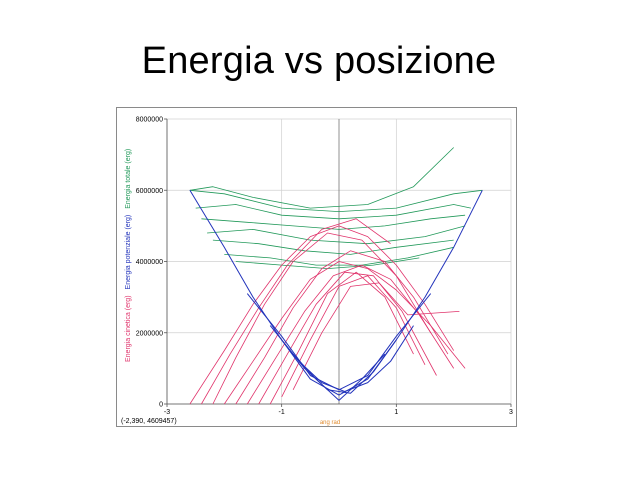 This screenshot has width=638, height=478. Describe the element at coordinates (167, 412) in the screenshot. I see `x-tick-label: -3` at that location.